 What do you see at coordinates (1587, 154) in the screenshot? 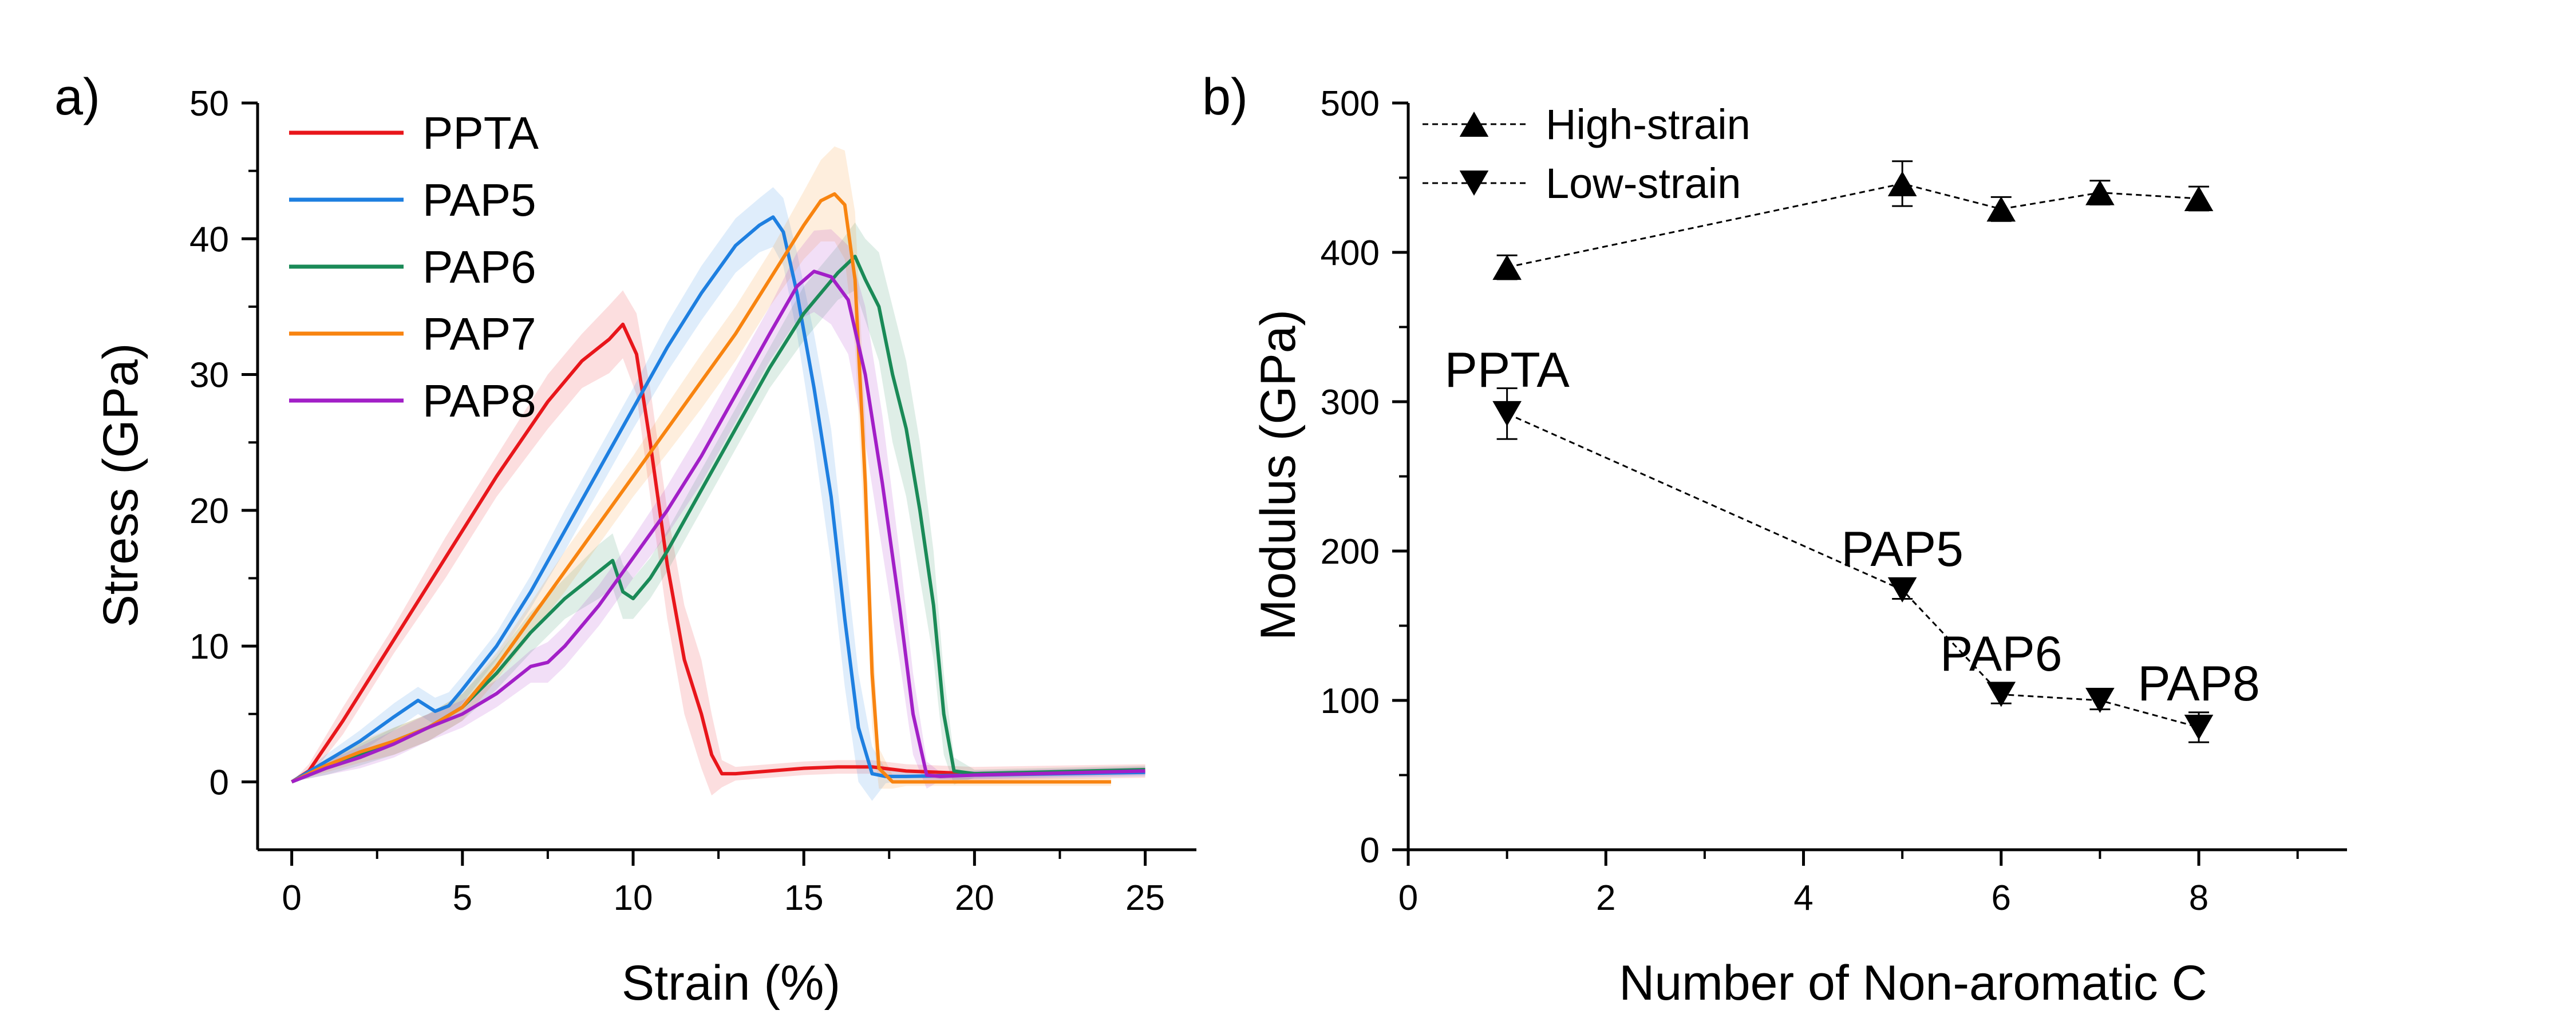
I see `panel-b-legend: High-strain Low-strain` at bounding box center [1587, 154].